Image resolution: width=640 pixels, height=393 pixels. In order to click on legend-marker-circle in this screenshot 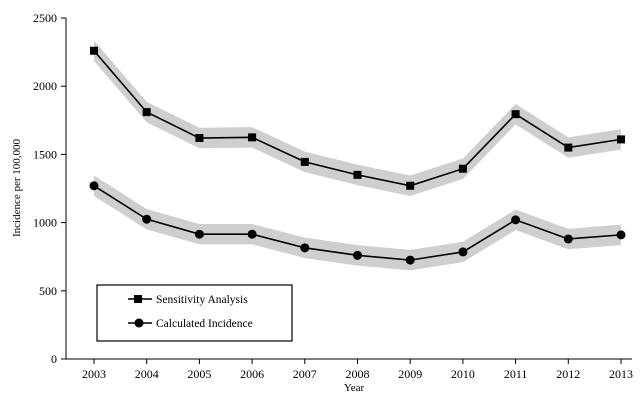, I will do `click(139, 323)`.